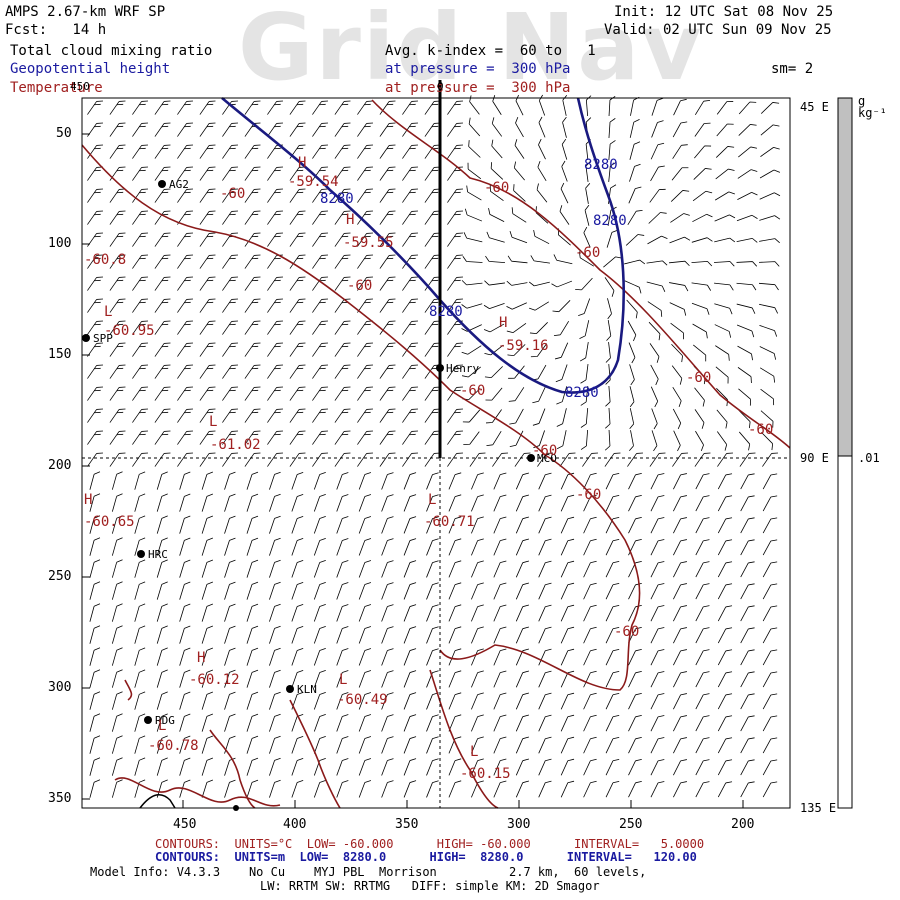  Describe the element at coordinates (158, 554) in the screenshot. I see `station-label: HRC` at that location.